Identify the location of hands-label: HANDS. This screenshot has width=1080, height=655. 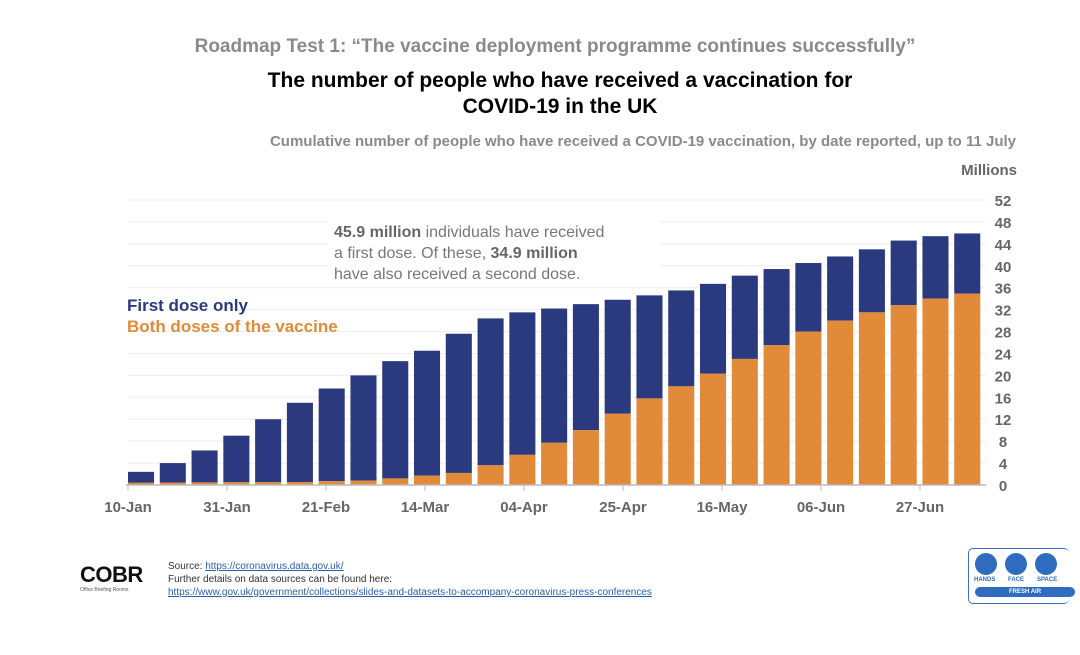
(985, 580).